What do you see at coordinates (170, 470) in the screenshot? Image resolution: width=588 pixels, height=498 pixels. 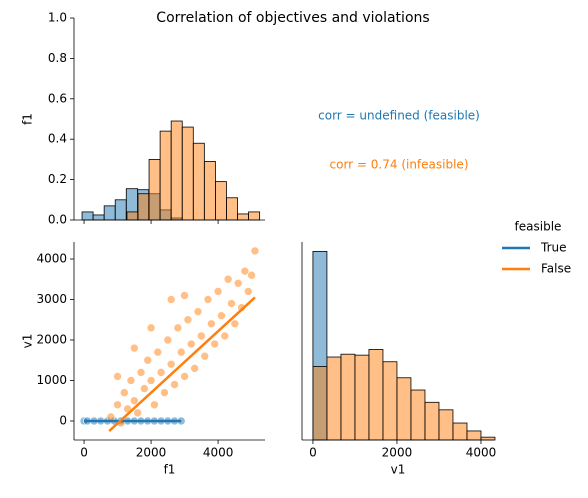 I see `x-axis-label: f1` at bounding box center [170, 470].